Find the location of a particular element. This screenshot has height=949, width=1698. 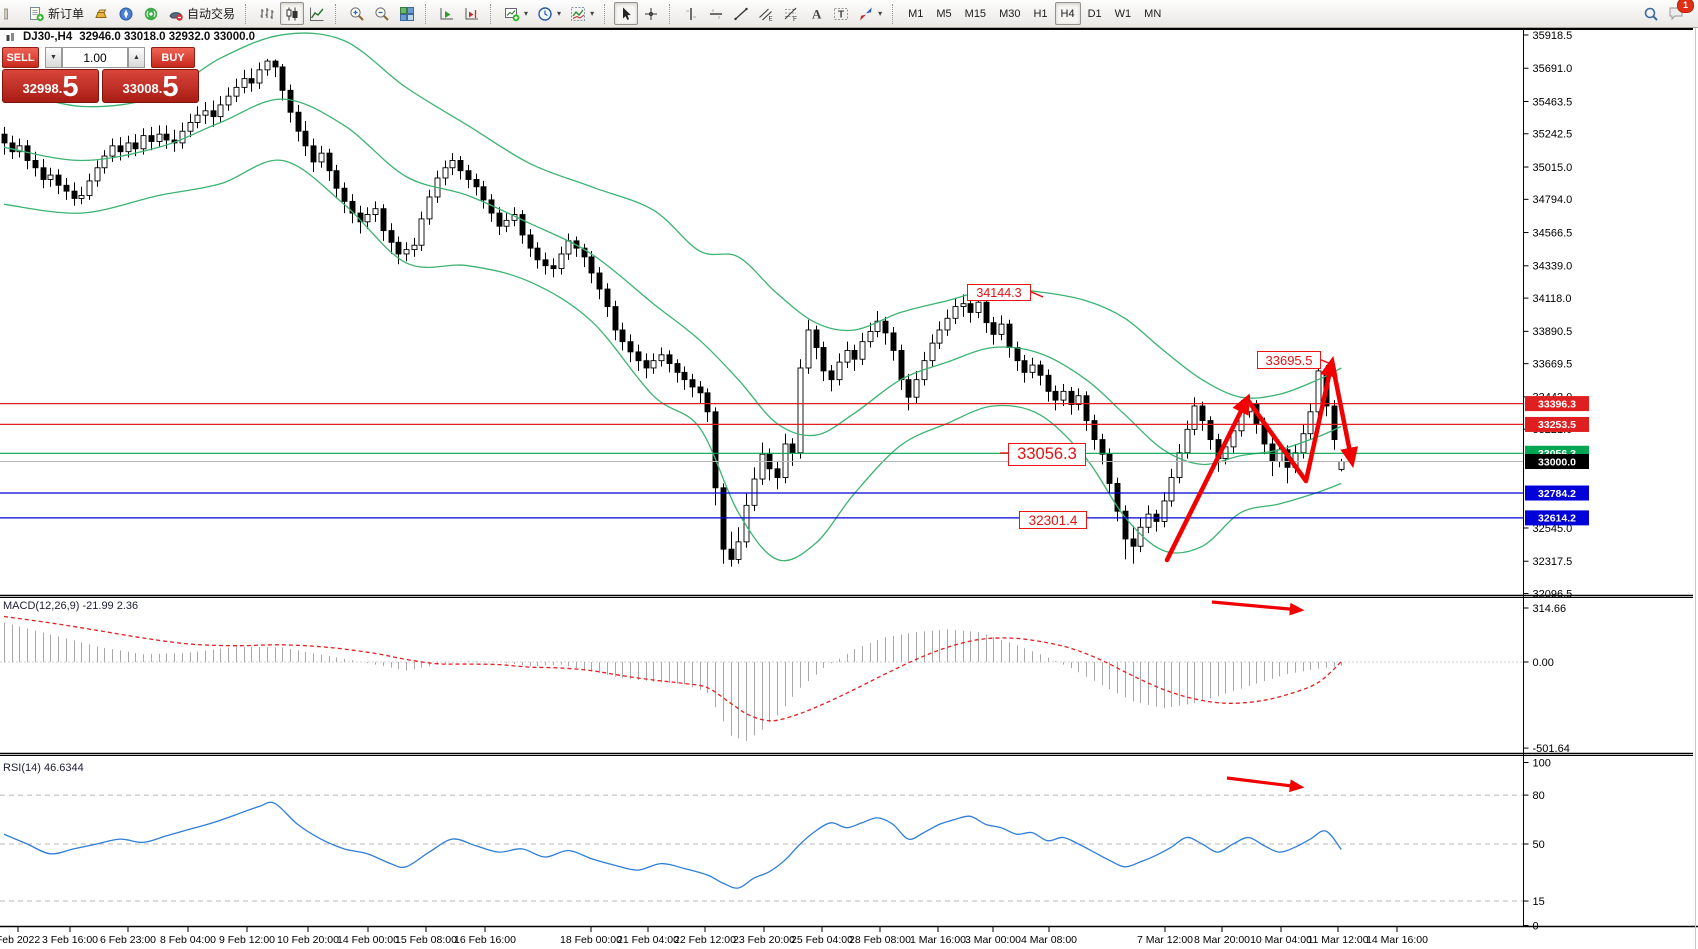

svg-text: 23 Feb 20:00 is located at coordinates (764, 940).